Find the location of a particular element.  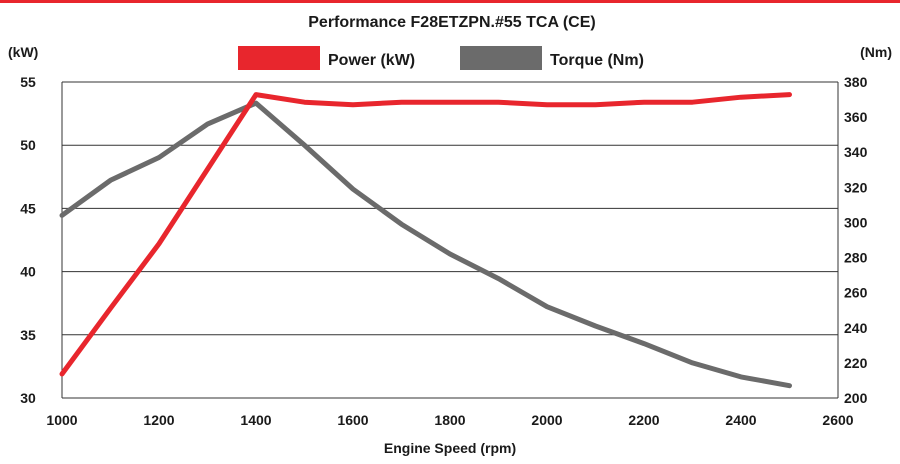

chart-title: Performance F28ETZPN.#55 TCA (CE) is located at coordinates (451, 22).